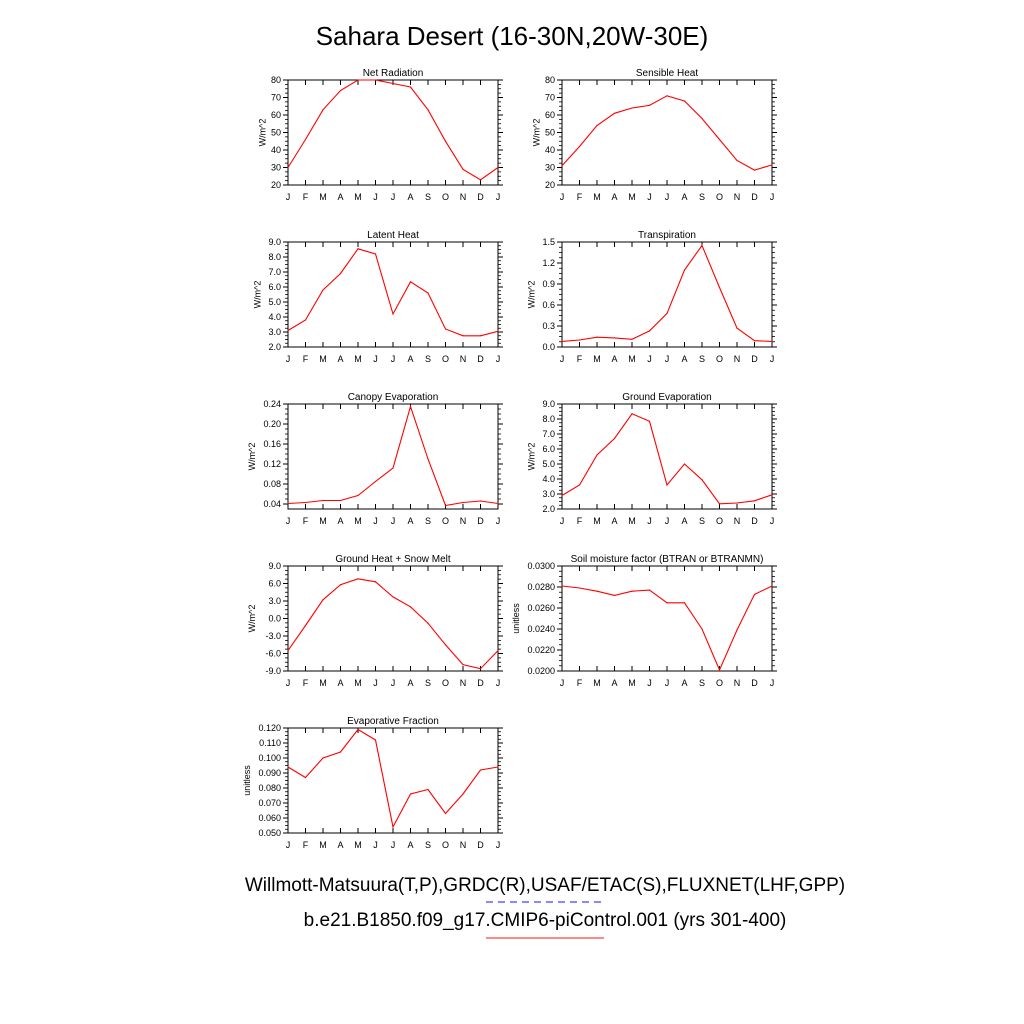 Image resolution: width=1024 pixels, height=1024 pixels. I want to click on y-tick-label: 9.0, so click(548, 404).